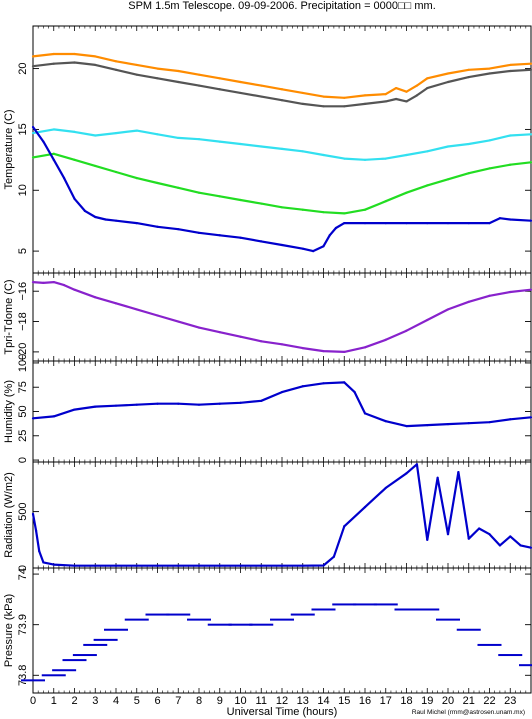 The width and height of the screenshot is (532, 719). I want to click on x-tick-label: 2, so click(74, 701).